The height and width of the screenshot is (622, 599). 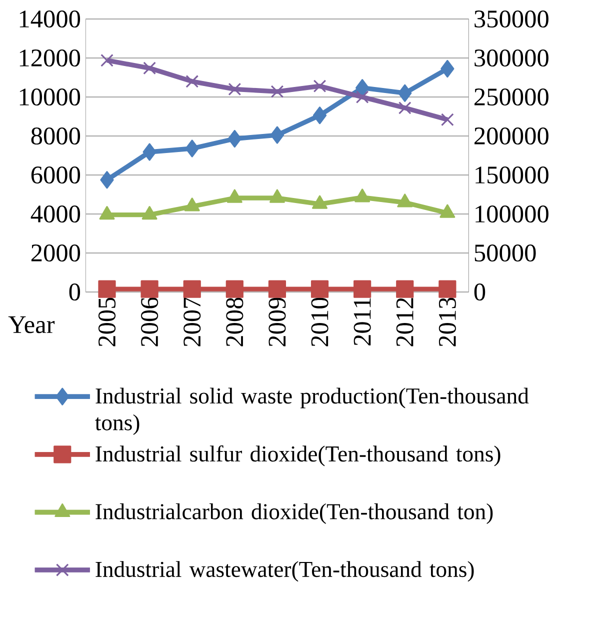 What do you see at coordinates (294, 513) in the screenshot?
I see `legend-label: Industrialcarbon dioxide(Ten-thousand ton)` at bounding box center [294, 513].